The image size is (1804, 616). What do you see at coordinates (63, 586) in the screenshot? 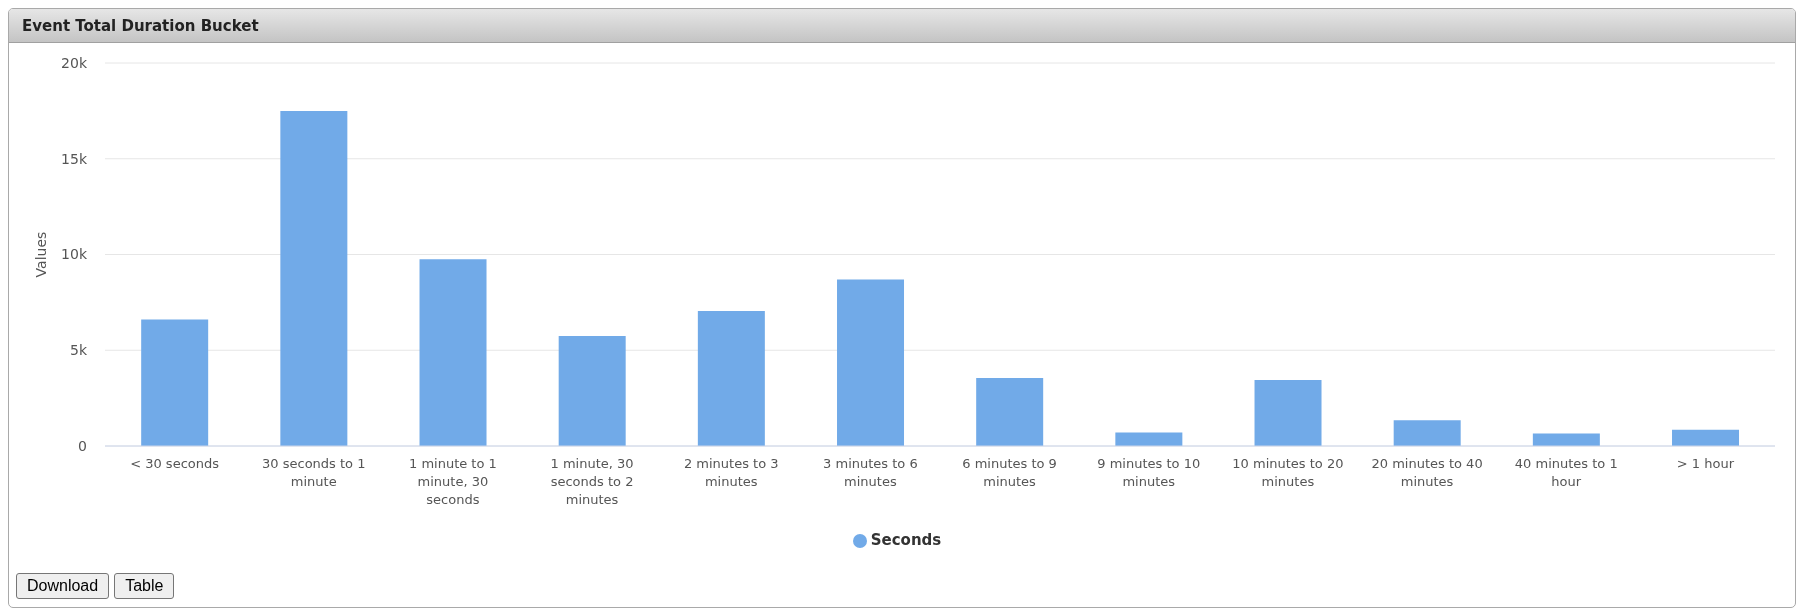
I see `button: Download` at bounding box center [63, 586].